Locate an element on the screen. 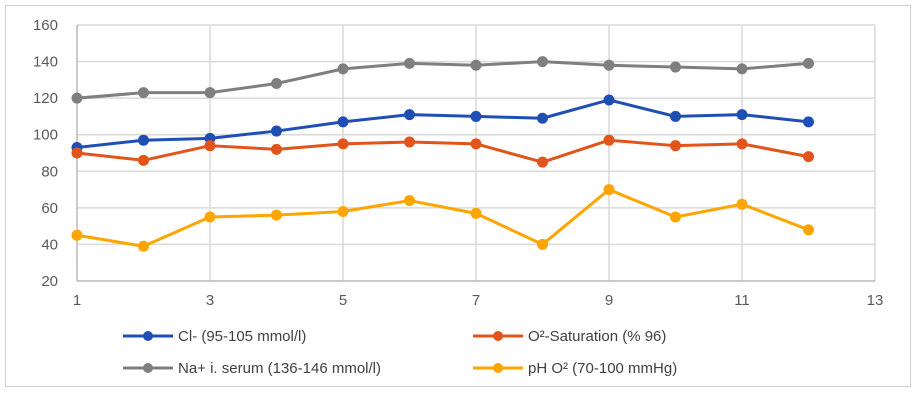  x-tick-label: 7 is located at coordinates (476, 300).